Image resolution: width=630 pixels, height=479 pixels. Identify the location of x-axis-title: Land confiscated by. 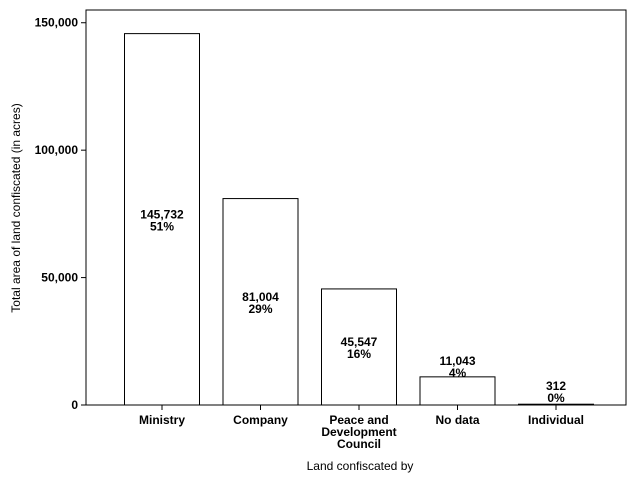
(360, 466).